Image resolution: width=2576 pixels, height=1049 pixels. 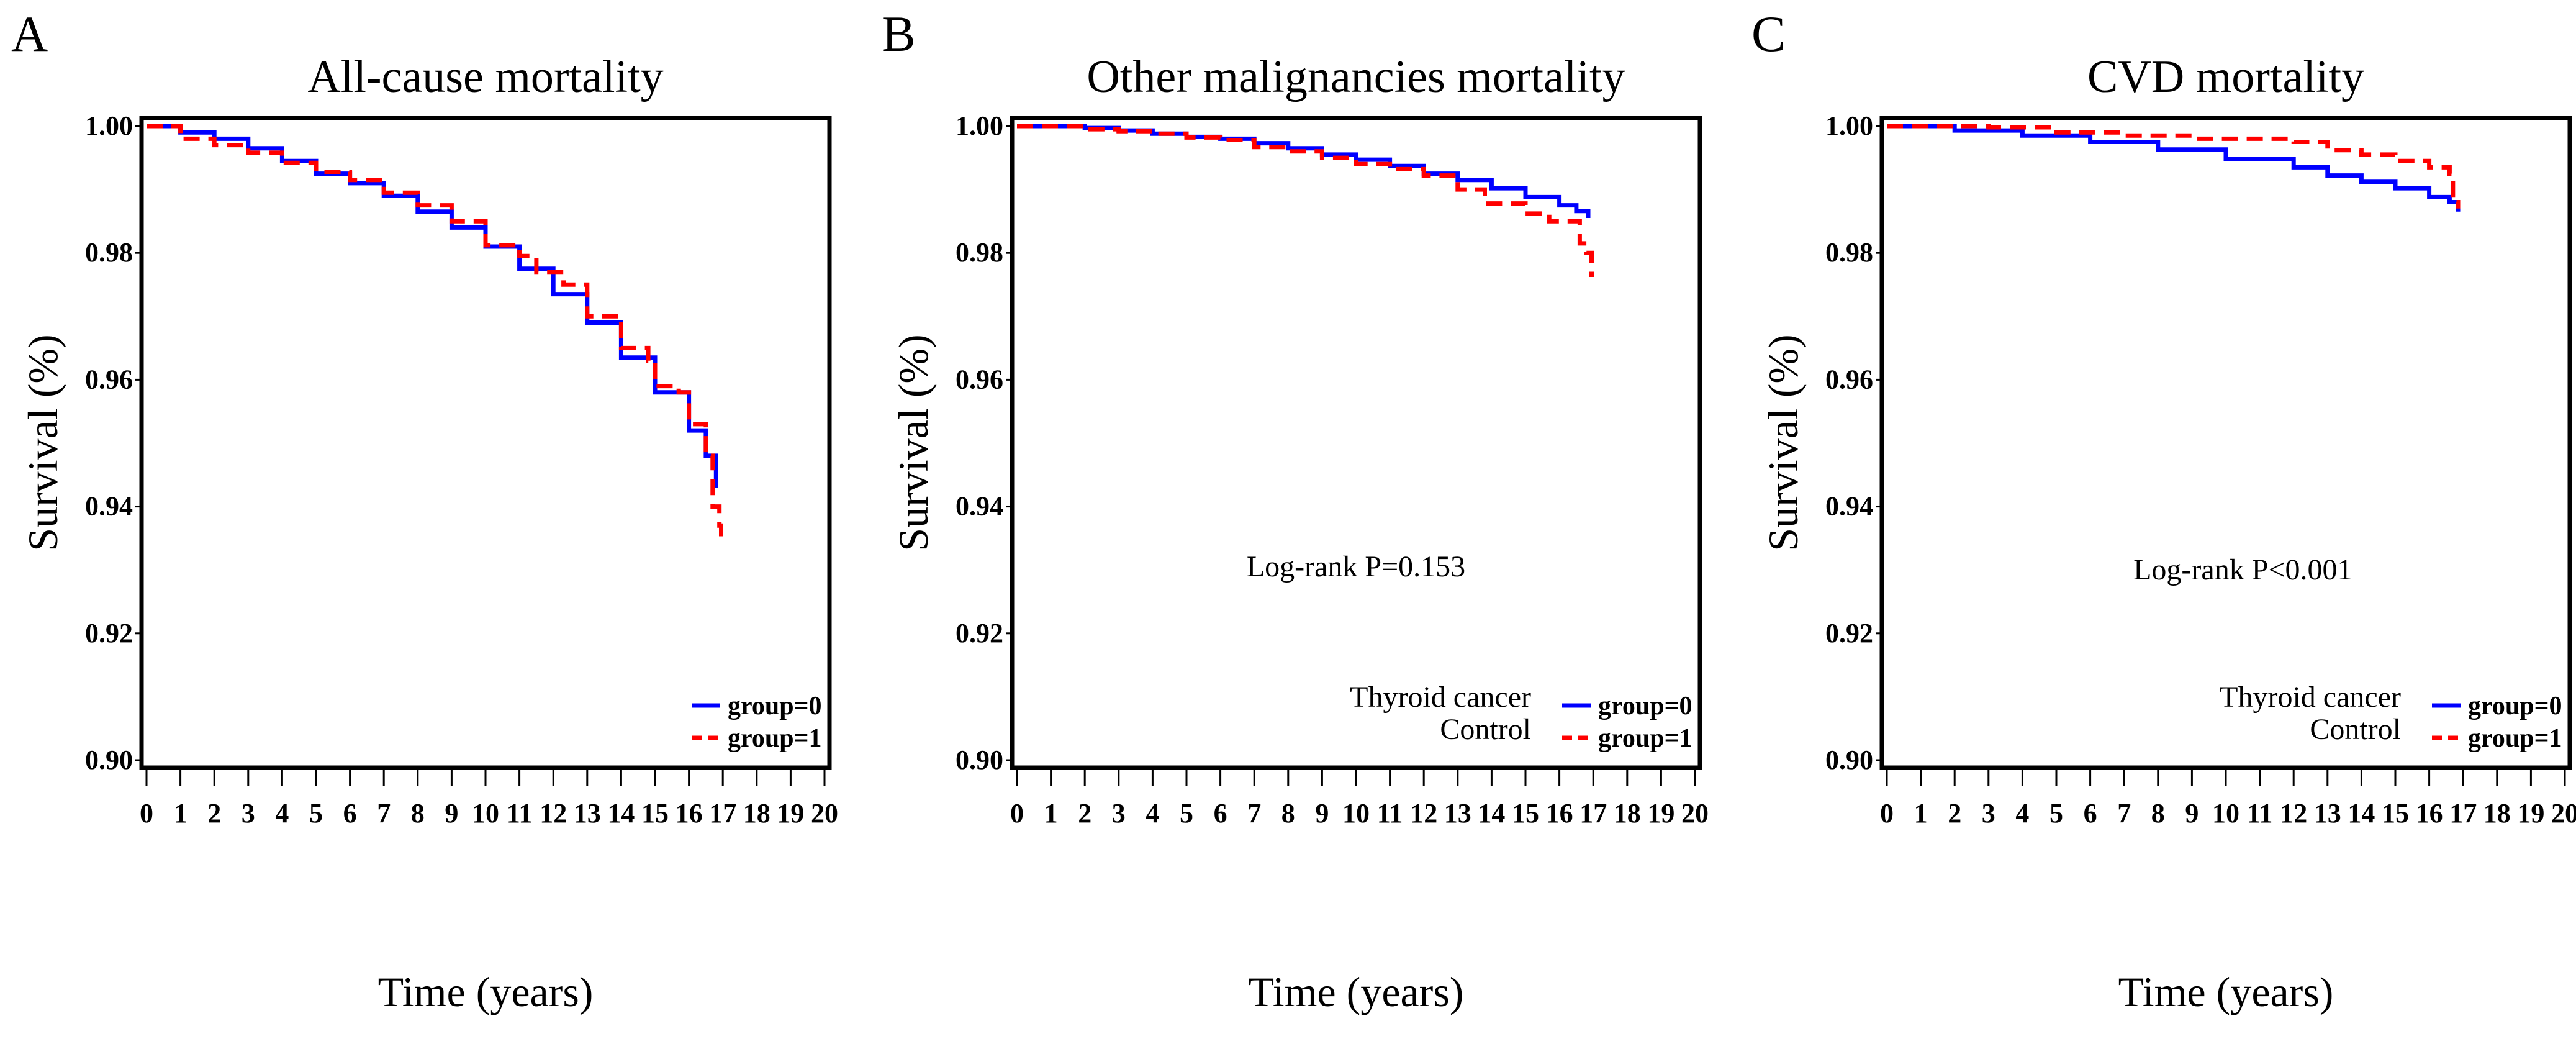 What do you see at coordinates (2090, 813) in the screenshot?
I see `x-tick-label: 6` at bounding box center [2090, 813].